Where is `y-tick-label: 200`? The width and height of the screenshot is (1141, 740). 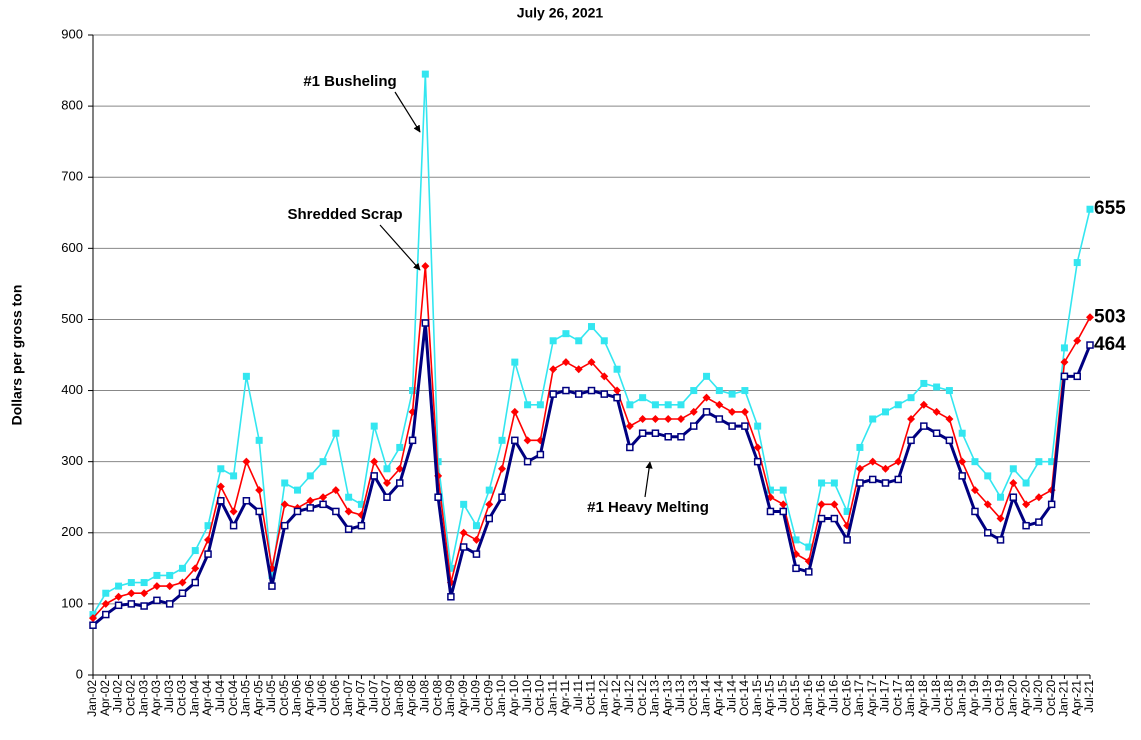
y-tick-label: 200 is located at coordinates (72, 531).